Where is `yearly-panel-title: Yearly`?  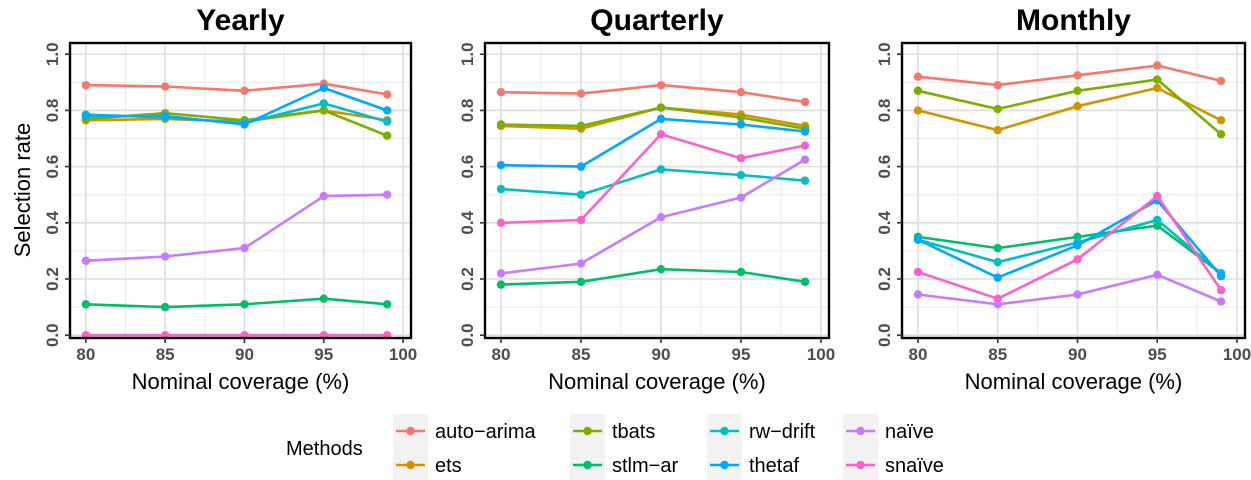 yearly-panel-title: Yearly is located at coordinates (240, 20).